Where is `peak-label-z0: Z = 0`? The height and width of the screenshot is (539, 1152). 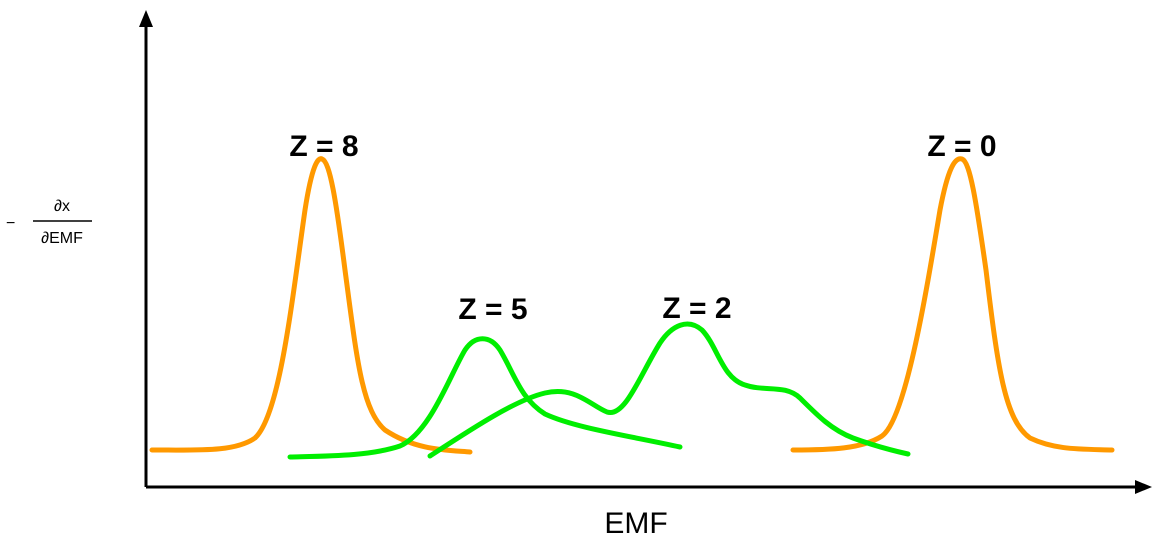 peak-label-z0: Z = 0 is located at coordinates (961, 146).